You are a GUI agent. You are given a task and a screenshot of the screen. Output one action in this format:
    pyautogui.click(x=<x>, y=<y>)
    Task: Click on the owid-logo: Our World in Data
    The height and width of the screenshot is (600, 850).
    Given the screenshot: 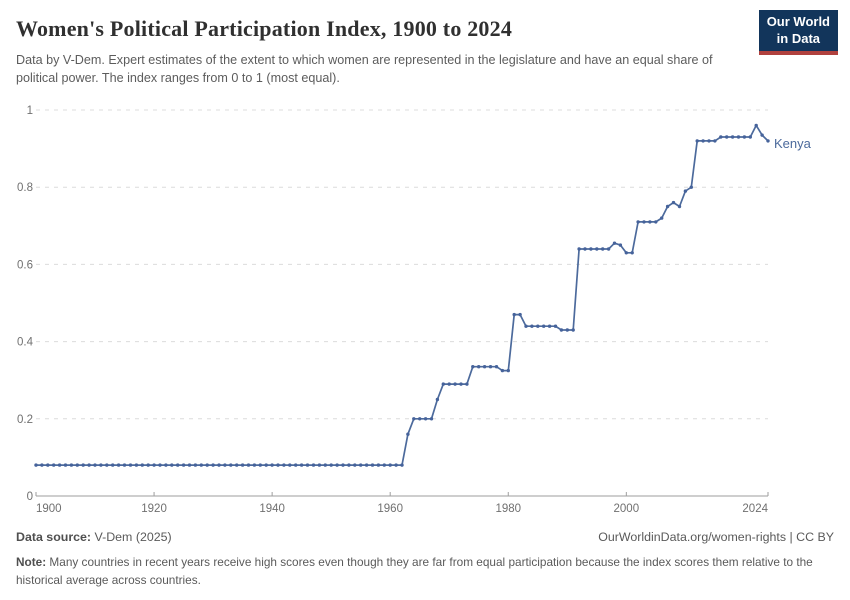 What is the action you would take?
    pyautogui.click(x=798, y=32)
    